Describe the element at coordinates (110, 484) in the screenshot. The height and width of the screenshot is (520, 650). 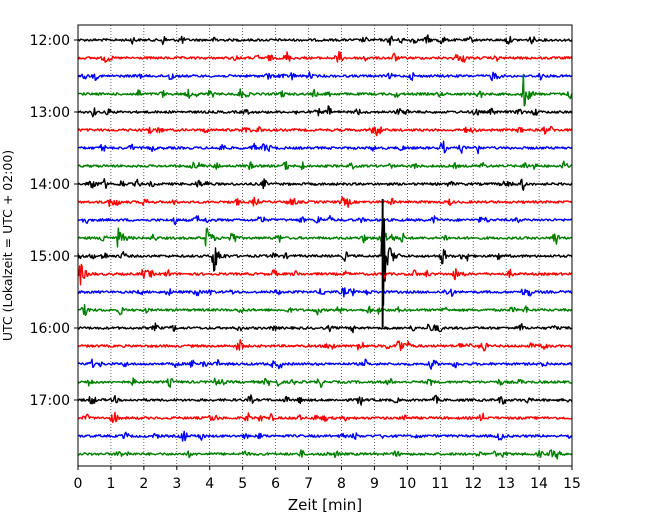
I see `x-tick-label: 1` at that location.